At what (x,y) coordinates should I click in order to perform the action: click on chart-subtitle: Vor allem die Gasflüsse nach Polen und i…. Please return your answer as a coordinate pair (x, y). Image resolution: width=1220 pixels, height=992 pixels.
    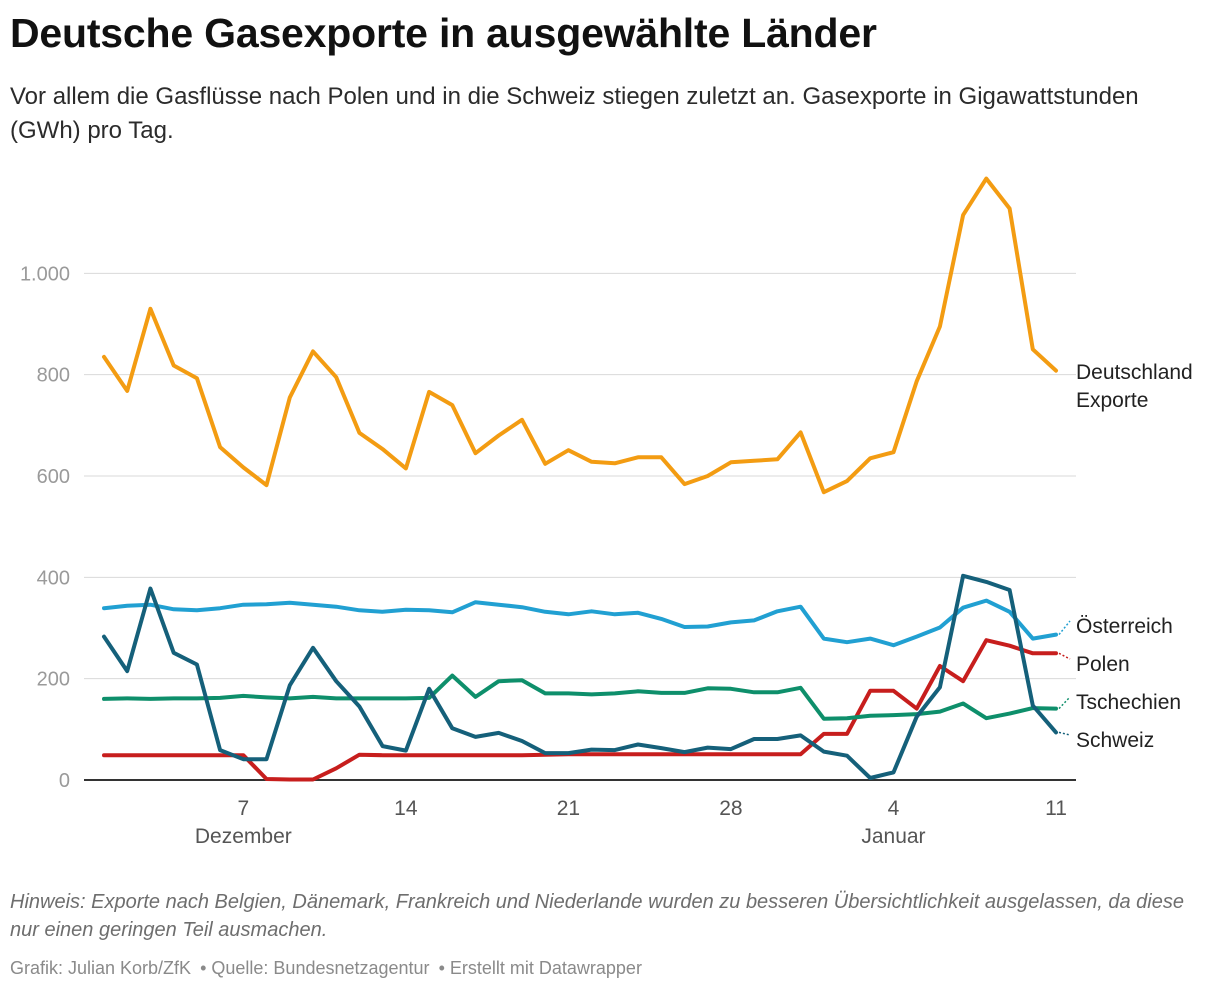
    Looking at the image, I should click on (574, 113).